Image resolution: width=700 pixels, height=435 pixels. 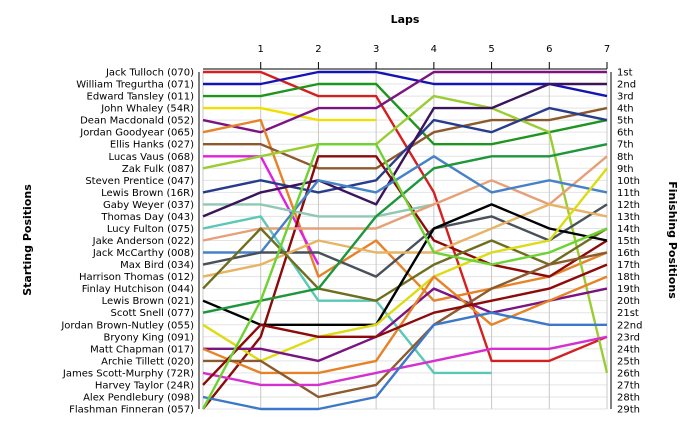 What do you see at coordinates (376, 49) in the screenshot?
I see `x-tick-label: 3` at bounding box center [376, 49].